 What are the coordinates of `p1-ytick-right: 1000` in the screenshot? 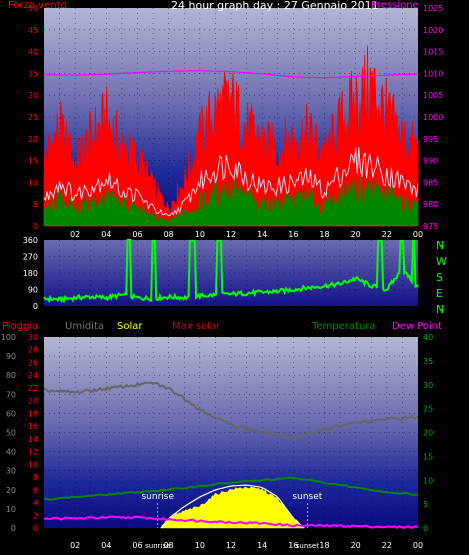 It's located at (433, 117).